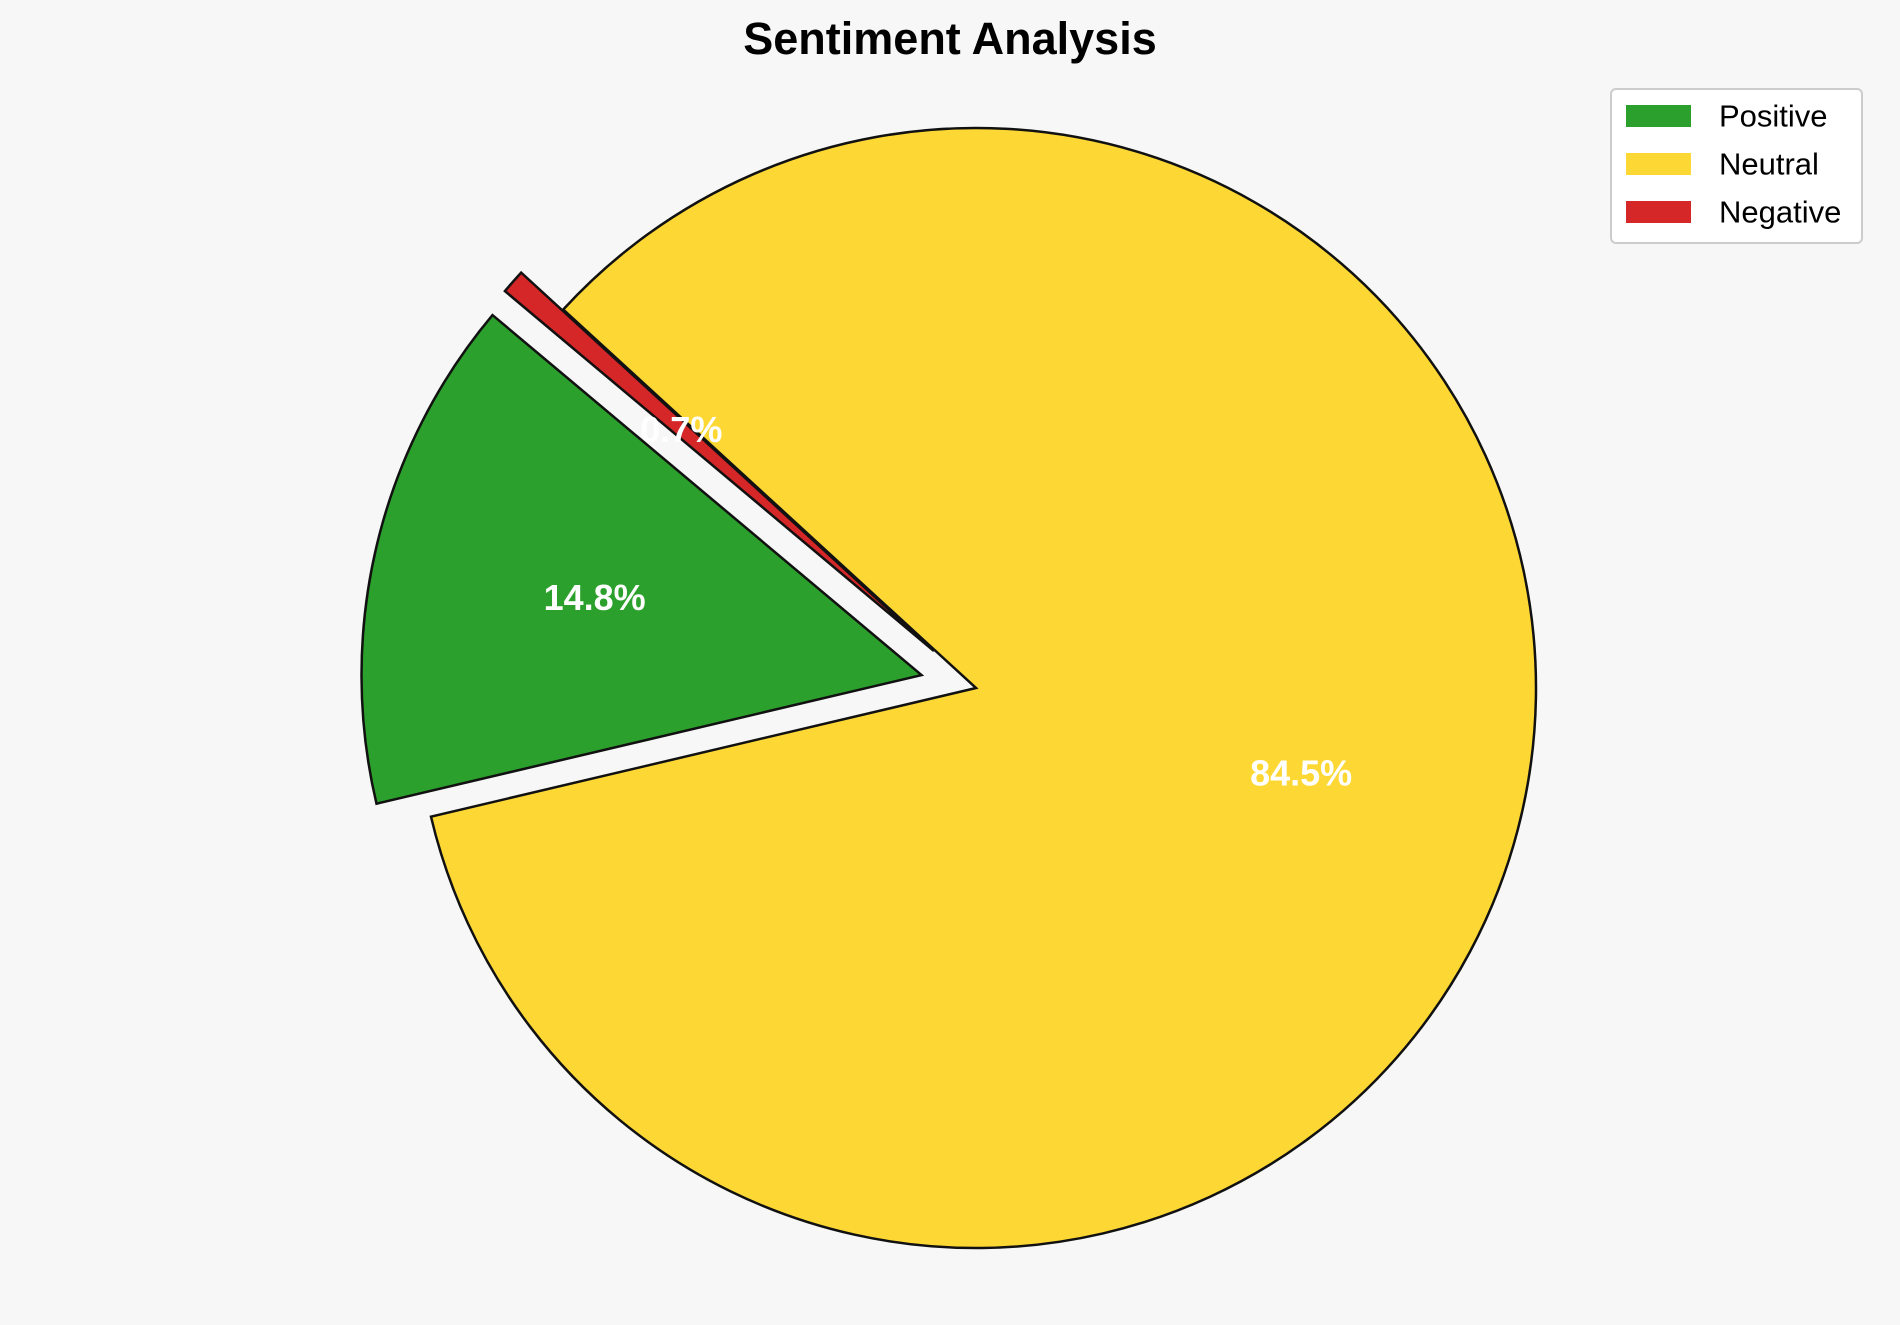 This screenshot has height=1325, width=1900. I want to click on pie-slice-negative, so click(719, 461).